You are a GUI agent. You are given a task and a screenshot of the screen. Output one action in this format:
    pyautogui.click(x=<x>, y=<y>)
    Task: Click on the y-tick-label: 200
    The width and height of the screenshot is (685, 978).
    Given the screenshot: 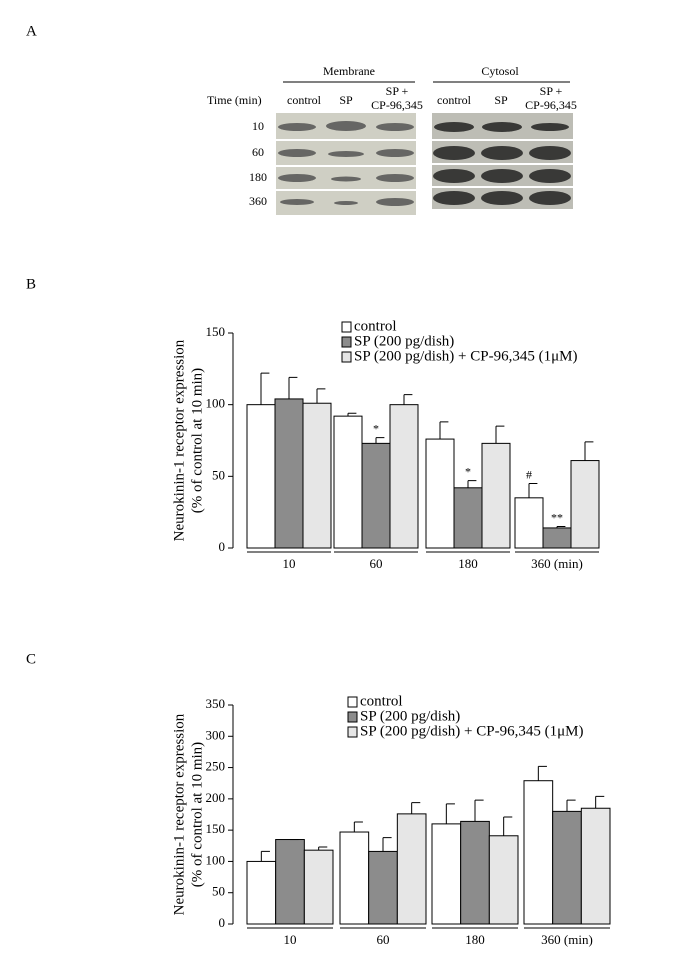 What is the action you would take?
    pyautogui.click(x=216, y=797)
    